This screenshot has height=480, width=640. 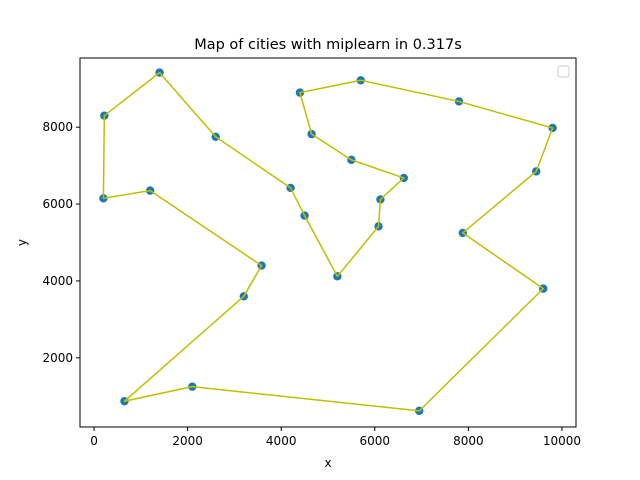 What do you see at coordinates (57, 204) in the screenshot?
I see `y-tick-label: 6000` at bounding box center [57, 204].